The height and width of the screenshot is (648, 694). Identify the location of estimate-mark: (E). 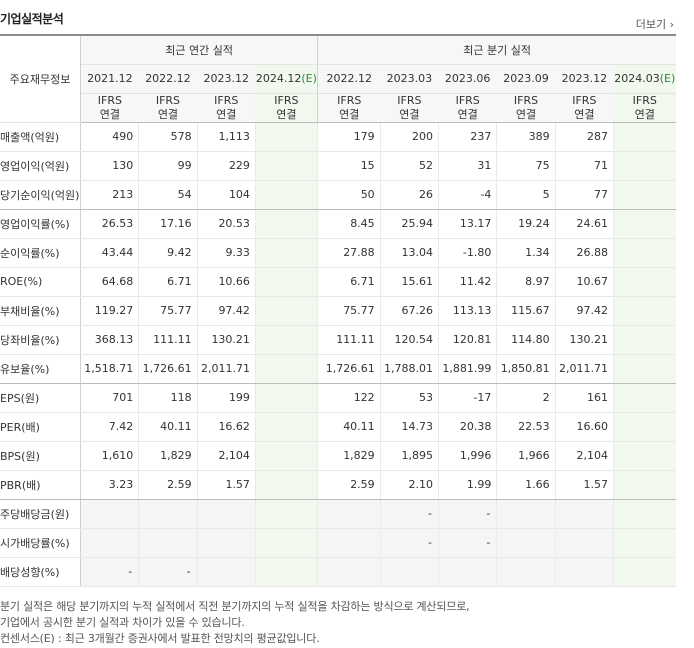
(309, 78).